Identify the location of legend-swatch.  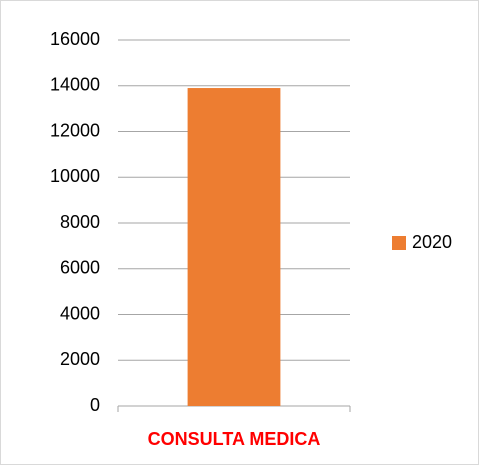
(399, 243).